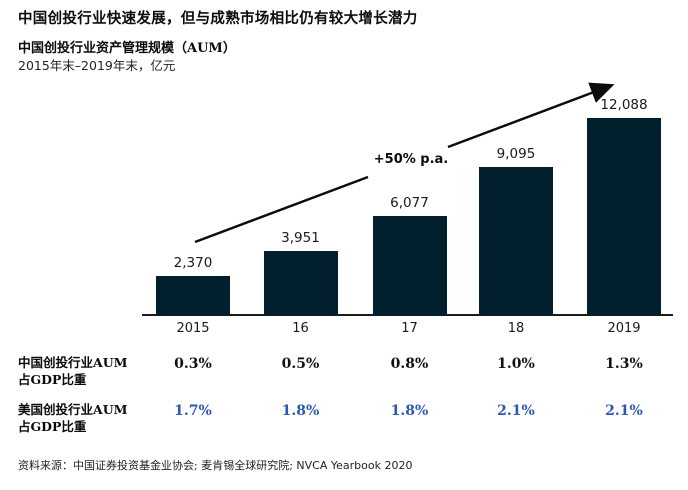 The width and height of the screenshot is (688, 490). Describe the element at coordinates (407, 315) in the screenshot. I see `x-axis-line` at that location.